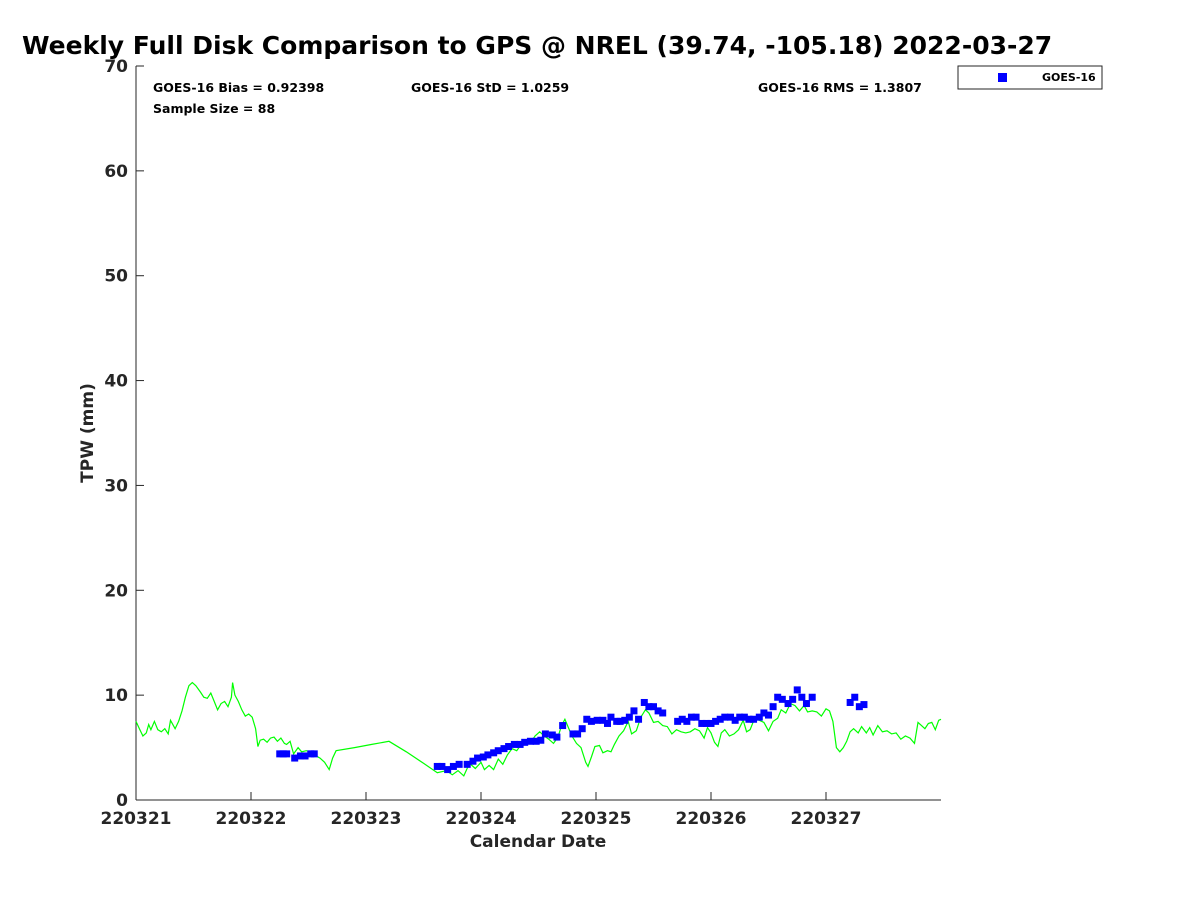 This screenshot has height=900, width=1200. I want to click on x-axis-label: Calendar Date, so click(538, 842).